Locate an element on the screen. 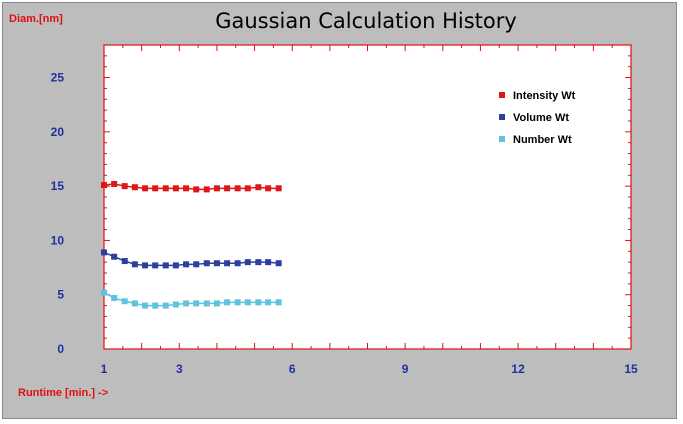 The height and width of the screenshot is (424, 683). legend-label: Number Wt is located at coordinates (542, 140).